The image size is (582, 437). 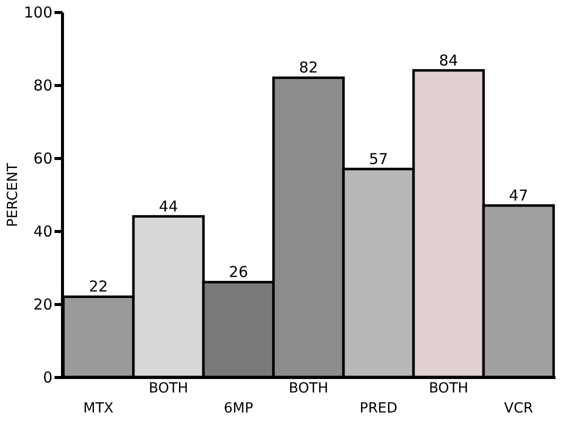 I want to click on data-label: 26, so click(x=238, y=272).